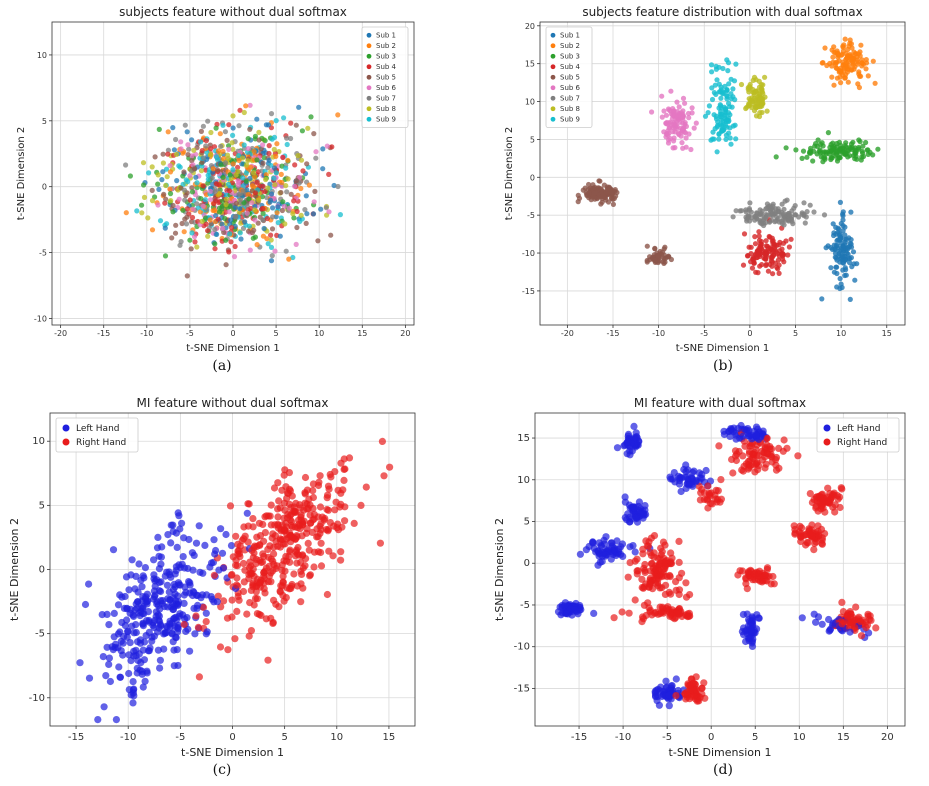 This screenshot has width=929, height=786. I want to click on x-tick-label: 15, so click(843, 737).